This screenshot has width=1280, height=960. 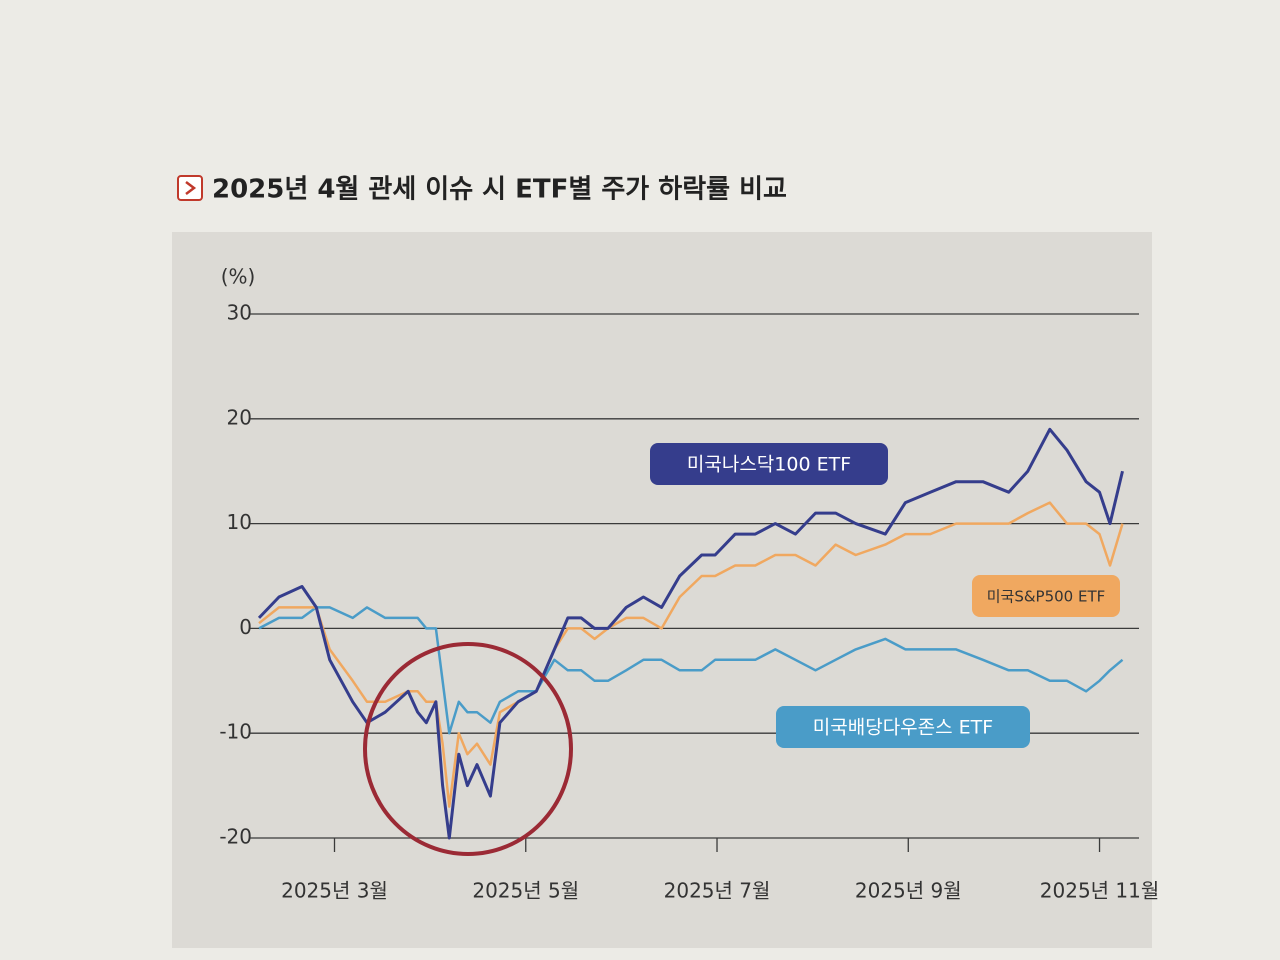 I want to click on chart-title: 2025년 4월 관세 이슈 시 ETF별 주가 하락률 비교, so click(x=499, y=190).